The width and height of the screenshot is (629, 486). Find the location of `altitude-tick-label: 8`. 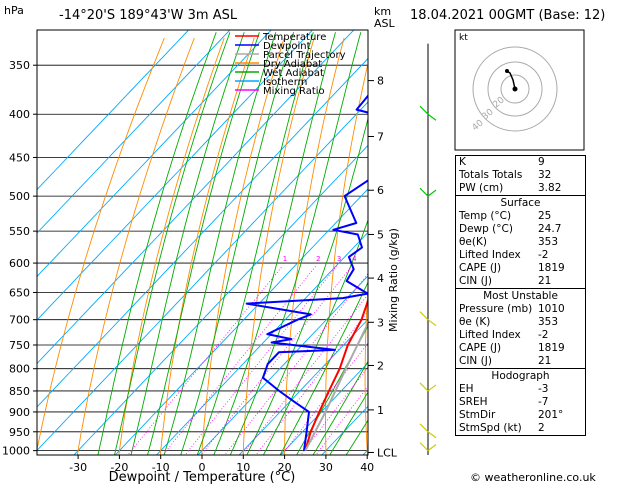

altitude-tick-label: 8 is located at coordinates (380, 81).